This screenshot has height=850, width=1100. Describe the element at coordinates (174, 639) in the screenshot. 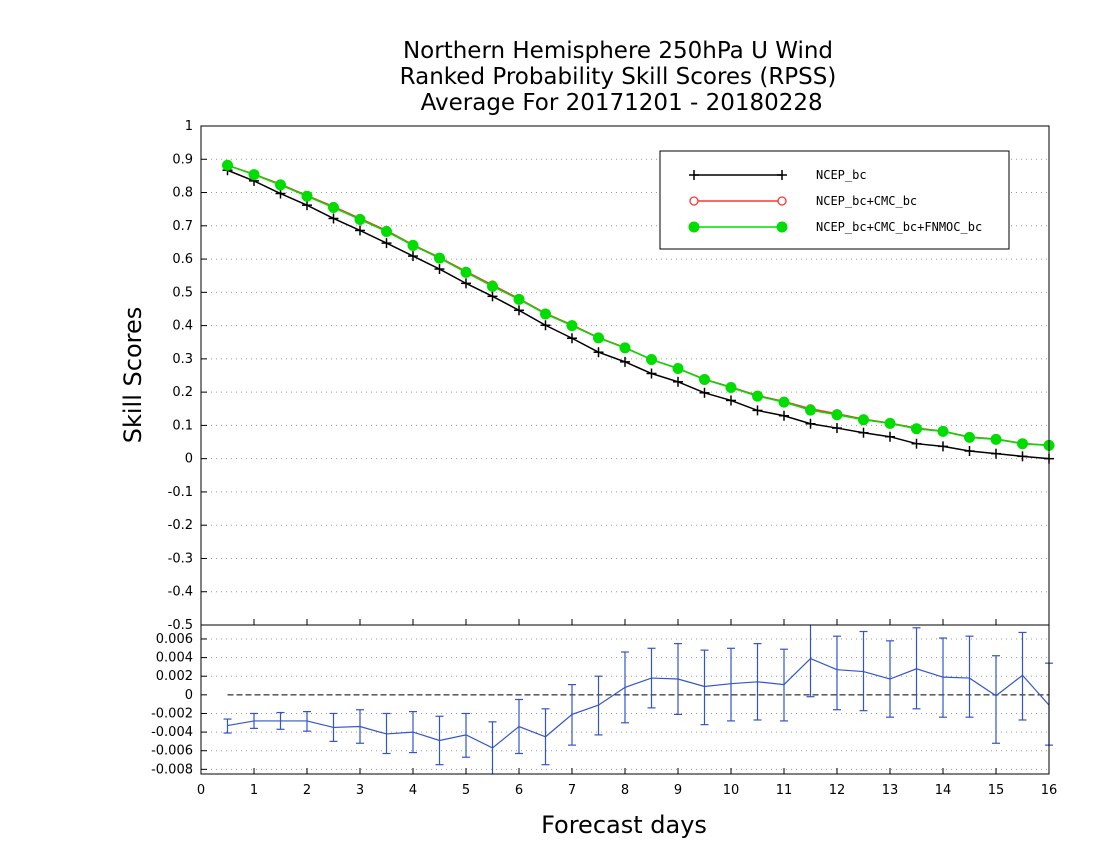

I see `difference-y-tick-label: 0.006` at that location.